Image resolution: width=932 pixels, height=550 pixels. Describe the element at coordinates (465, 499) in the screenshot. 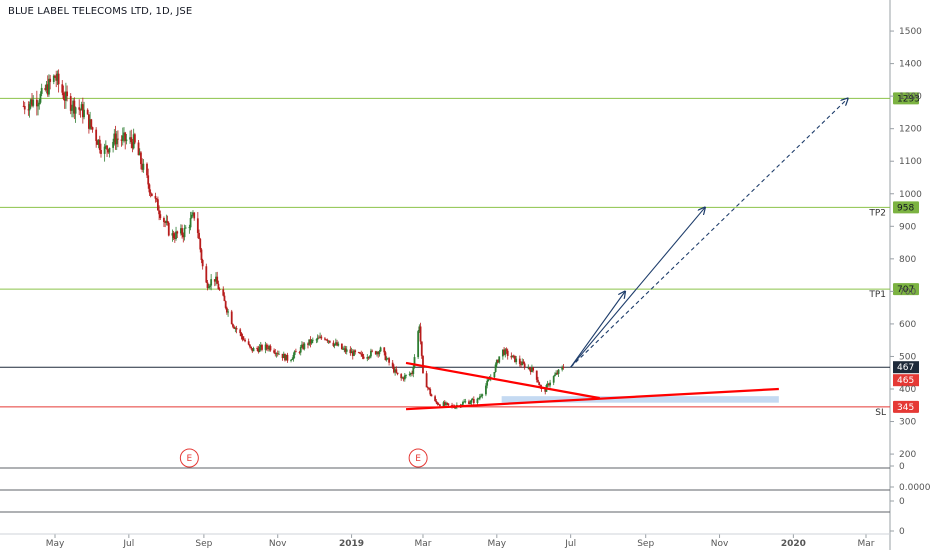

I see `lower-panels: 0 0.0000 0 0` at that location.